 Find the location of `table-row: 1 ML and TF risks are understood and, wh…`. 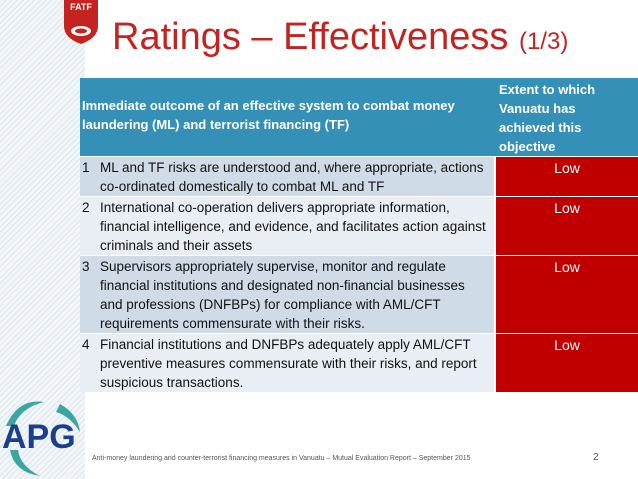

table-row: 1 ML and TF risks are understood and, wh… is located at coordinates (359, 176).